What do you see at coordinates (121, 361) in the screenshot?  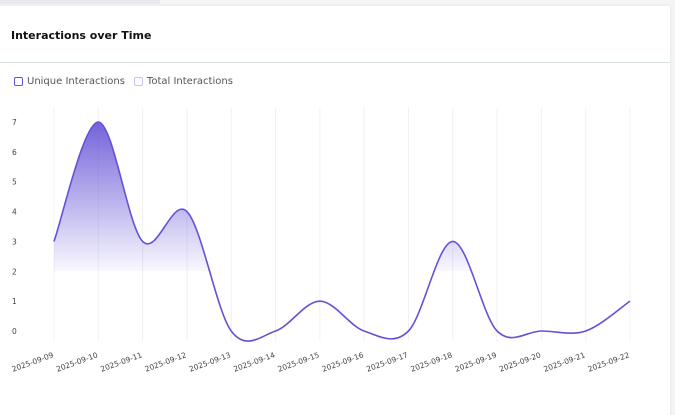 I see `x-tick-label: 2025-09-11` at bounding box center [121, 361].